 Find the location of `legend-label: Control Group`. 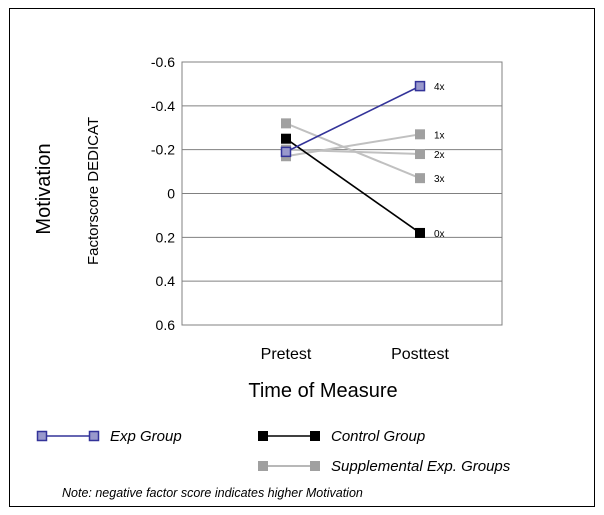

legend-label: Control Group is located at coordinates (378, 436).